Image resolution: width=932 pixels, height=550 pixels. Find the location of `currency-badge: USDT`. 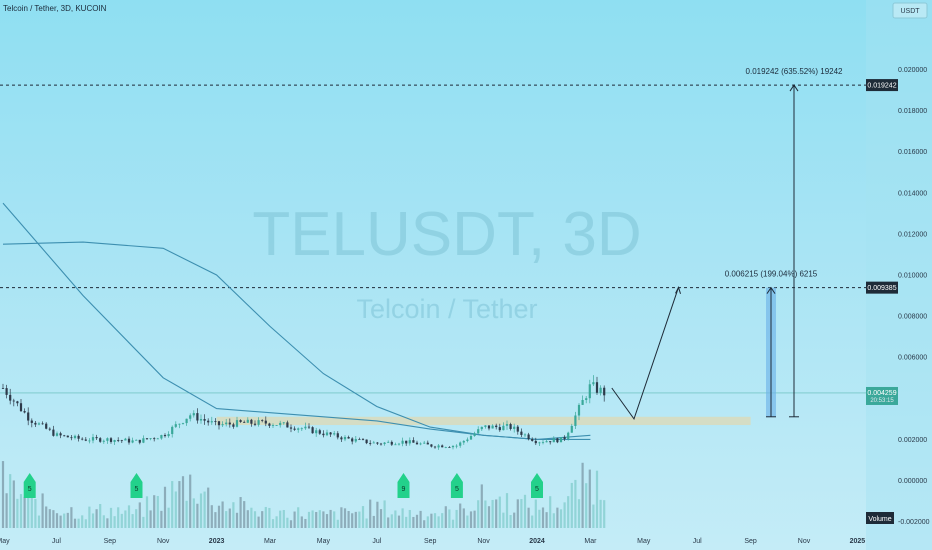

currency-badge: USDT is located at coordinates (910, 10).